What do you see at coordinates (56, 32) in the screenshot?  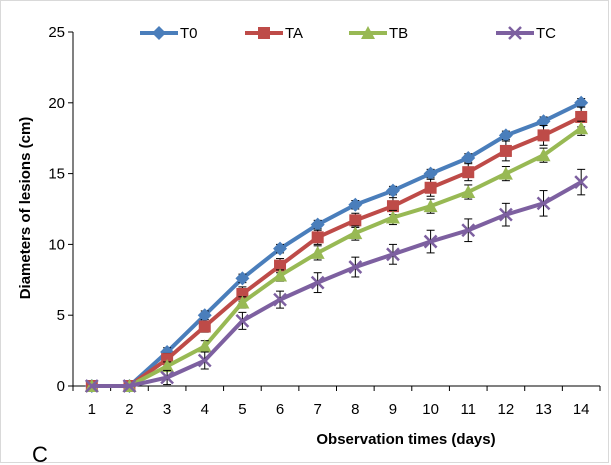 I see `y-tick-label: 25` at bounding box center [56, 32].